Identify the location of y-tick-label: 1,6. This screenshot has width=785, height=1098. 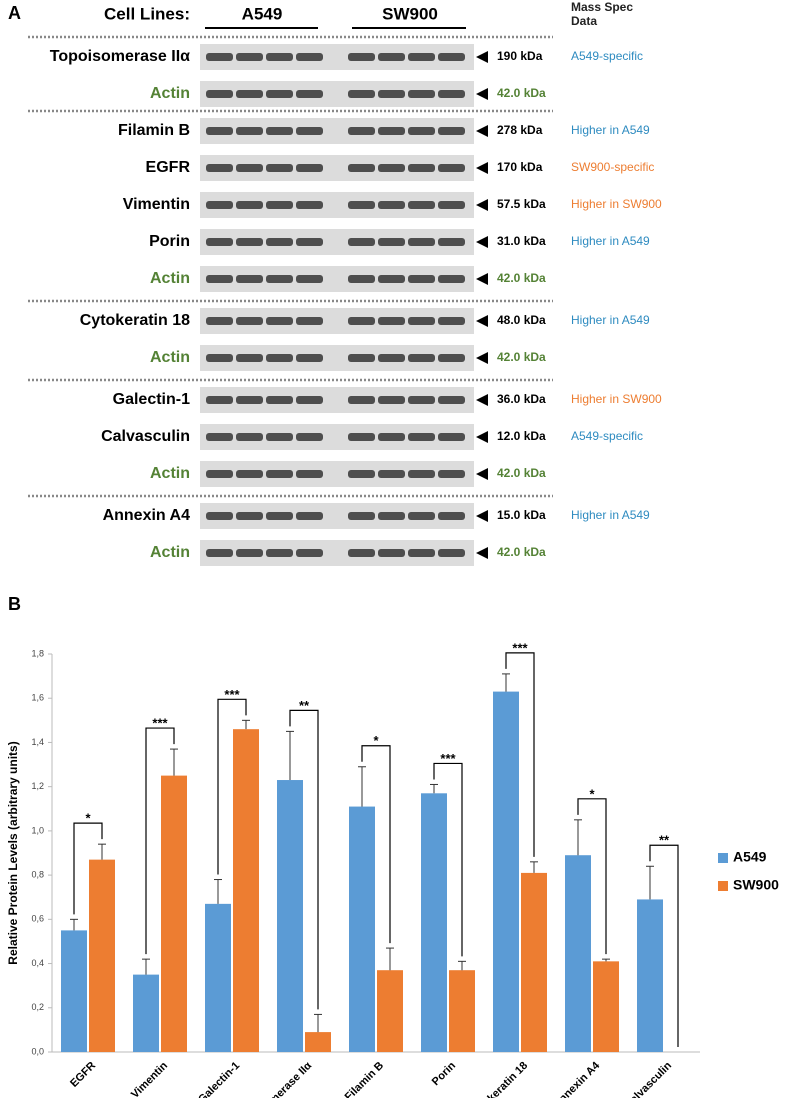
(37, 698).